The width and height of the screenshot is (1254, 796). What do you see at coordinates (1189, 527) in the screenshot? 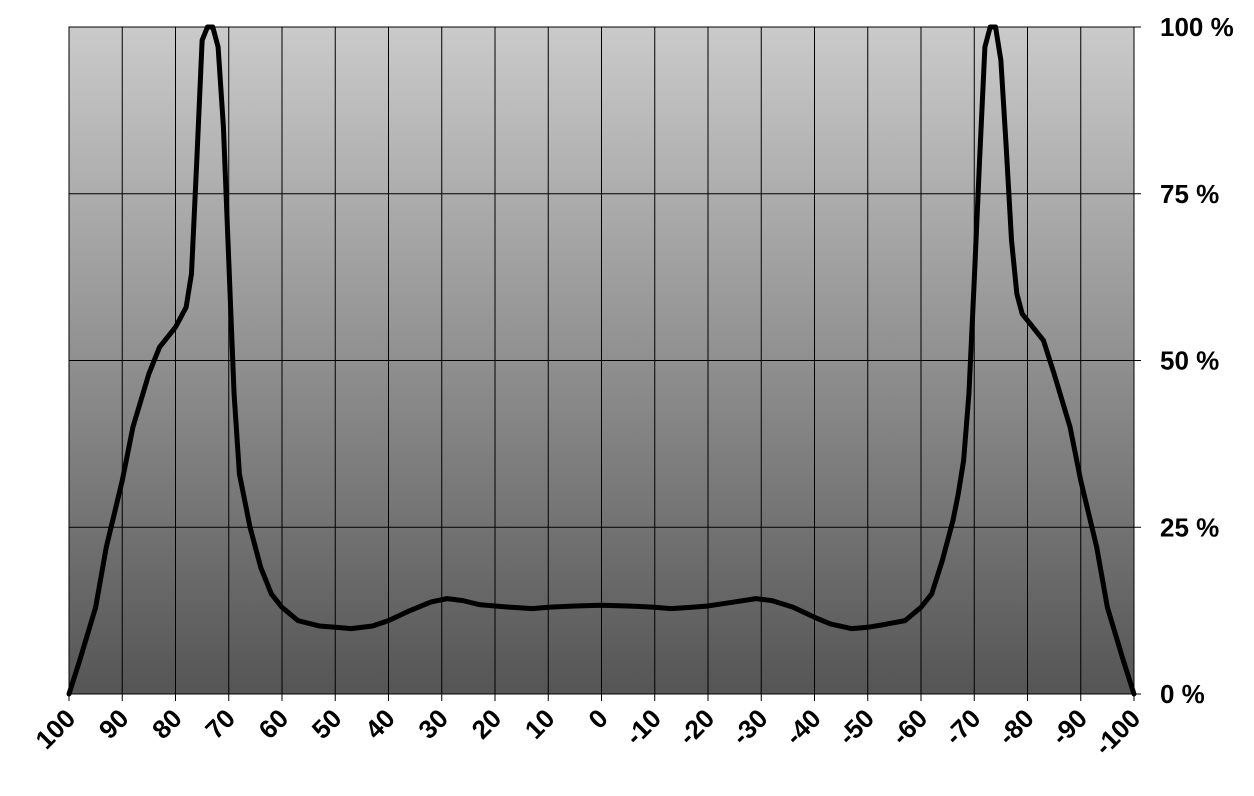
I see `y-tick-label: 25 %` at bounding box center [1189, 527].